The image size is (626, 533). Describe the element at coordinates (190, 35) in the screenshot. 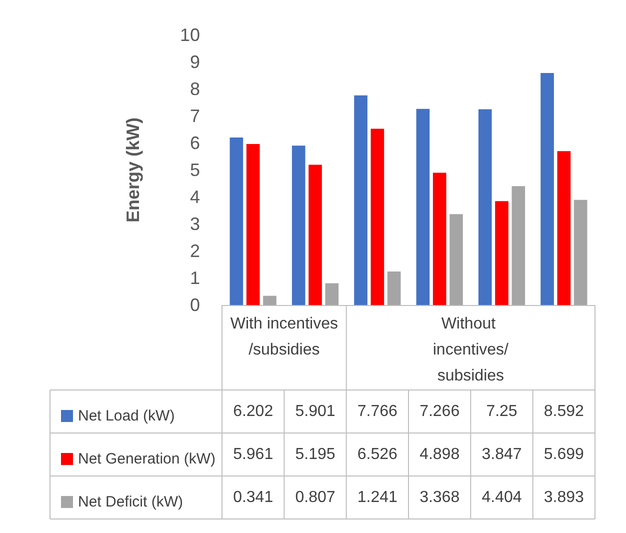

I see `y-tick-label: 10` at that location.